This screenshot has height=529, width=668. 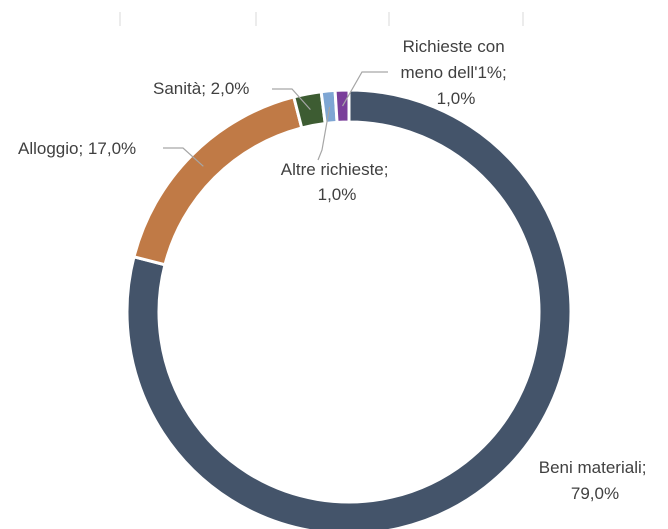 What do you see at coordinates (337, 182) in the screenshot?
I see `data-label-altre-richieste: Altre richieste; 1,0%` at bounding box center [337, 182].